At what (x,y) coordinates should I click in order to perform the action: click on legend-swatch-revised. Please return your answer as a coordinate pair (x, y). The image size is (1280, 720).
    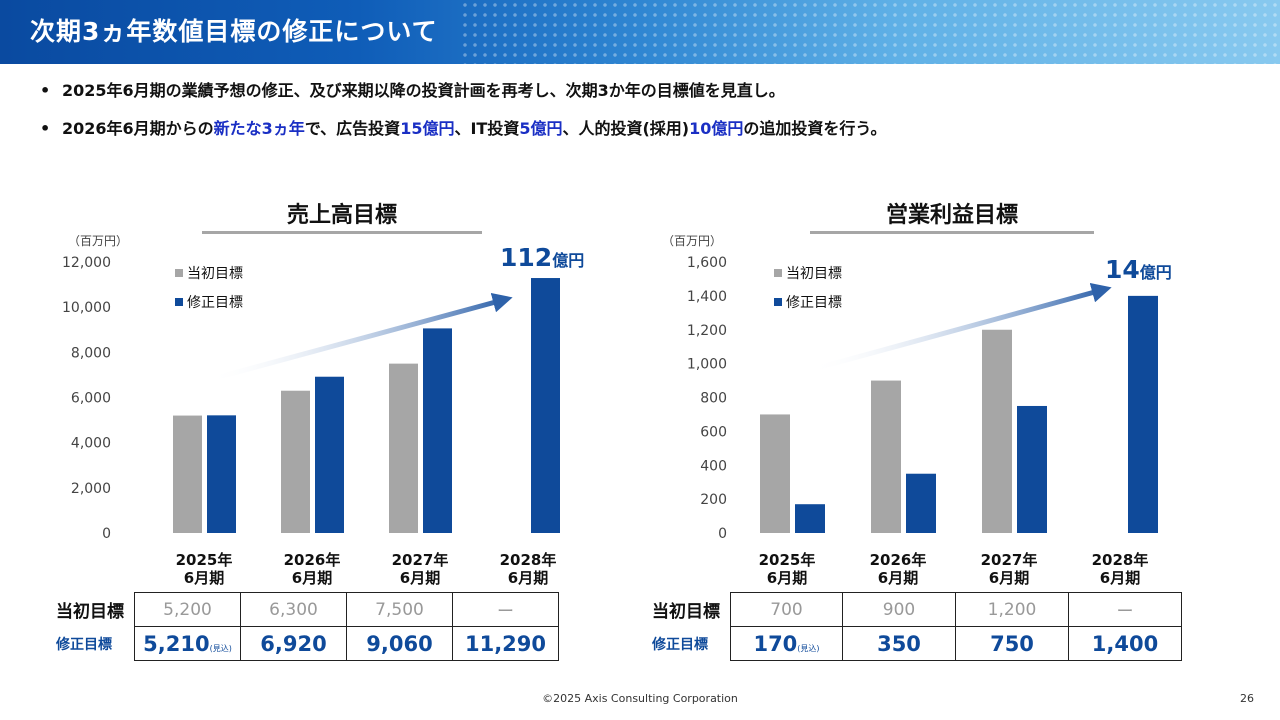
    Looking at the image, I should click on (179, 301).